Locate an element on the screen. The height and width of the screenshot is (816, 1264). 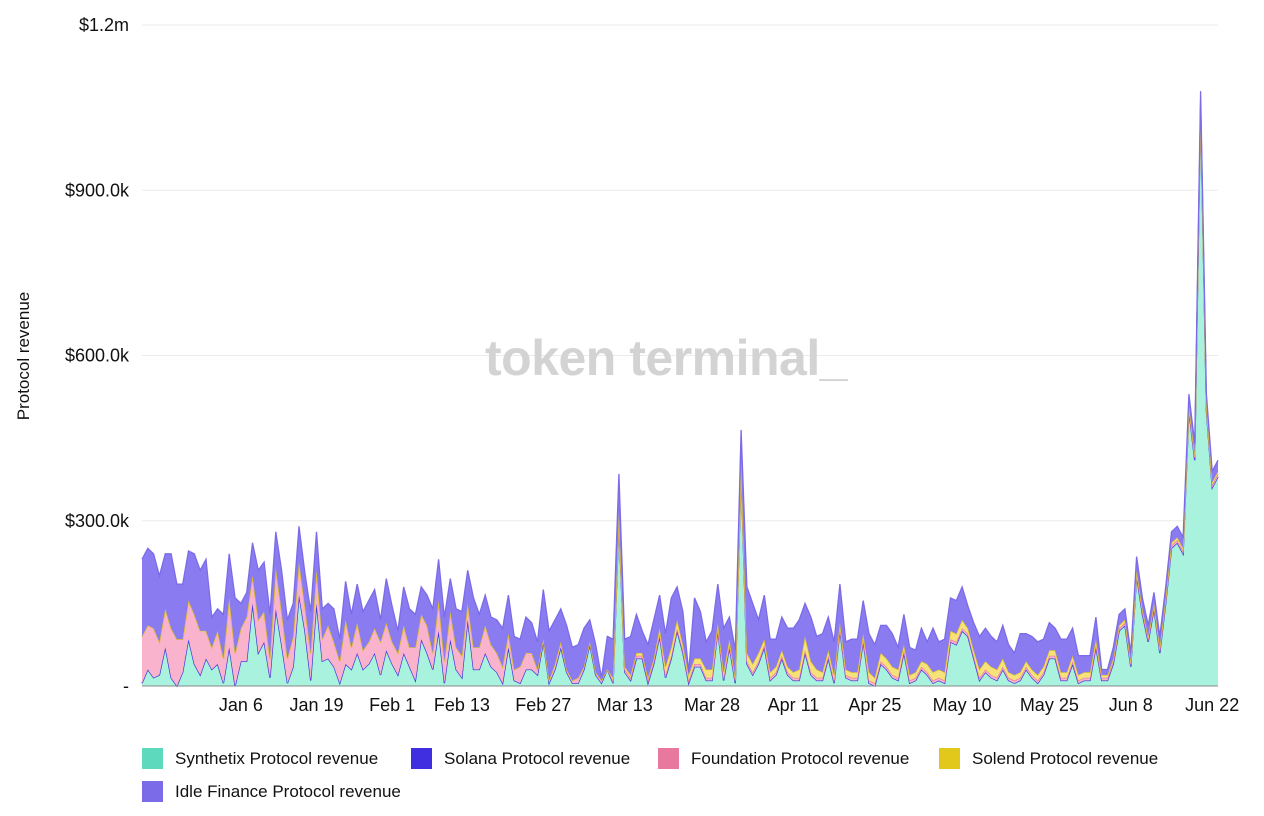
y-tick-label: $300.0k is located at coordinates (97, 521).